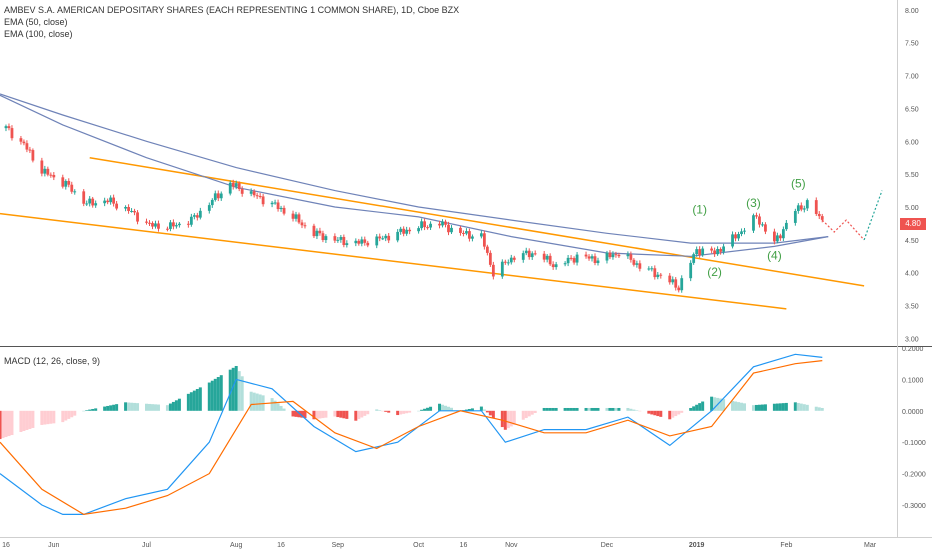  Describe the element at coordinates (774, 256) in the screenshot. I see `wave-label: (4)` at that location.